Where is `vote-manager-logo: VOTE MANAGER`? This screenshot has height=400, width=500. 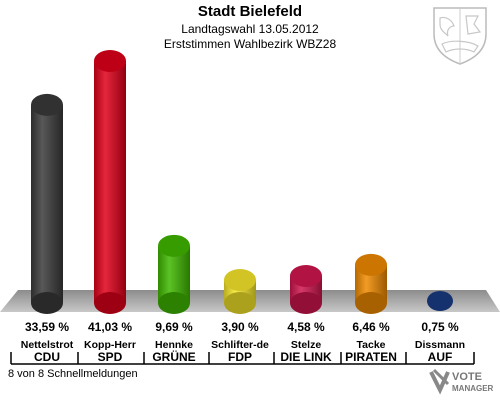 vote-manager-logo: VOTE MANAGER is located at coordinates (461, 381).